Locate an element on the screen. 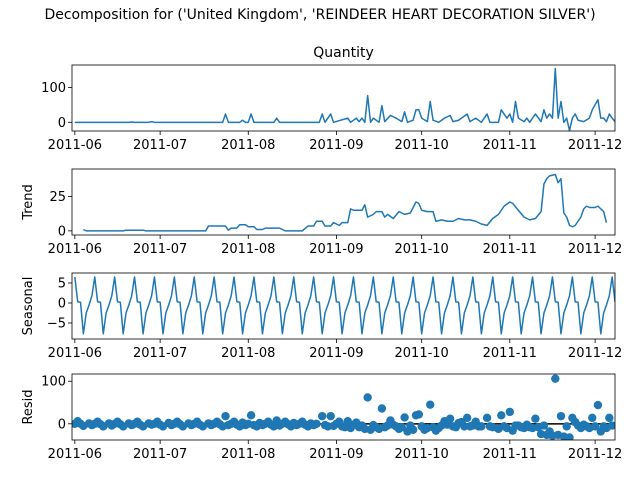  subplot-title: Quantity is located at coordinates (343, 53).